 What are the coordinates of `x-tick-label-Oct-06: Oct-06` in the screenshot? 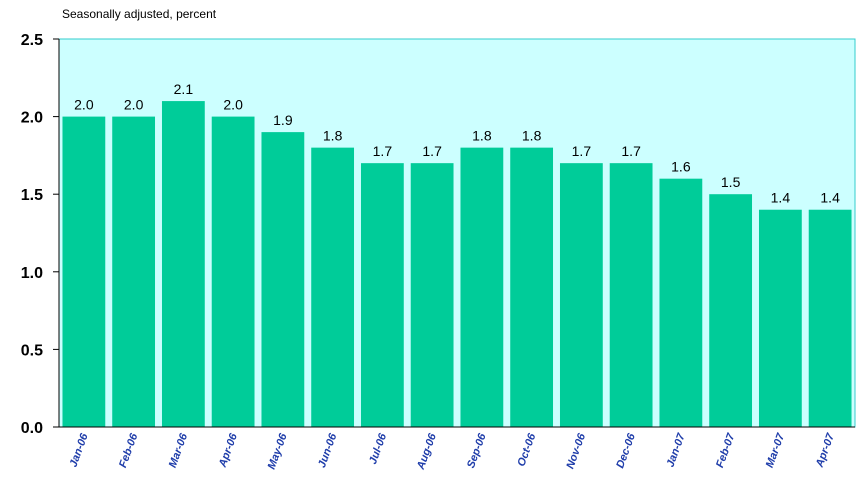 It's located at (526, 449).